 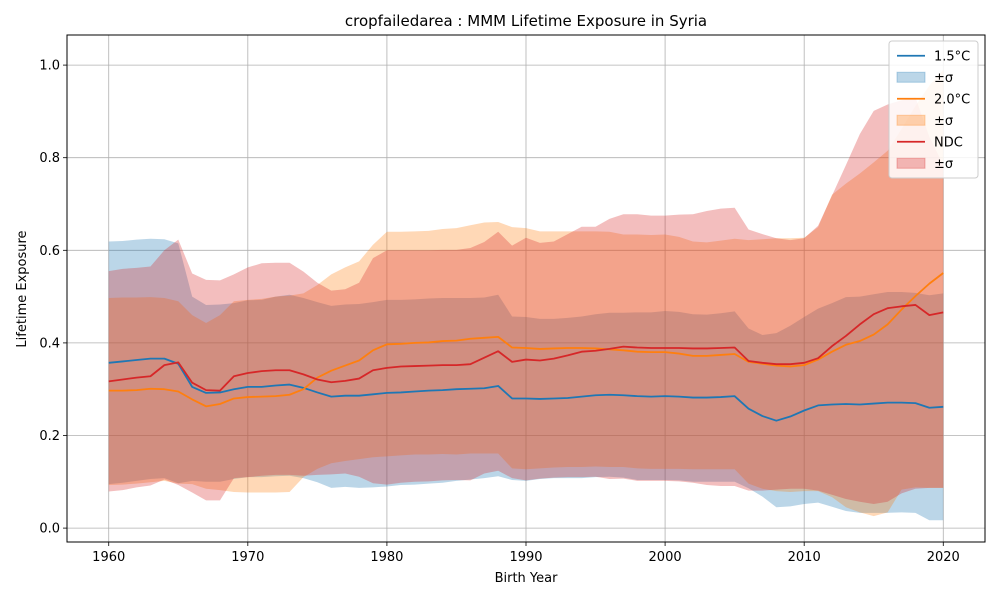 I want to click on y-axis-ticks: 0.0 0.2 0.4 0.6 0.8 1.0, so click(x=53, y=298).